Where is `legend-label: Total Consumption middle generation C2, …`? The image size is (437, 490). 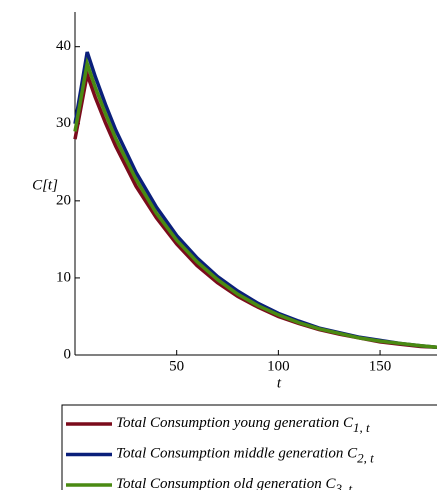
legend-label: Total Consumption middle generation C2, … is located at coordinates (245, 456).